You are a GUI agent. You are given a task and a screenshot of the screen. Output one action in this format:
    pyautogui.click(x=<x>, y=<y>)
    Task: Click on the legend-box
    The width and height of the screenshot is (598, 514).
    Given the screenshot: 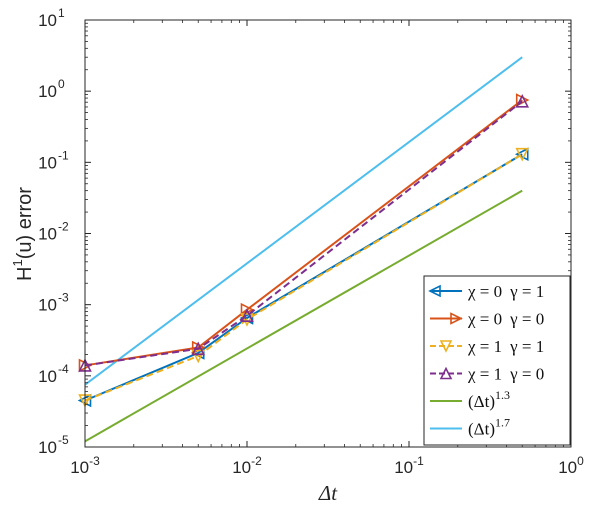 What is the action you would take?
    pyautogui.click(x=497, y=360)
    